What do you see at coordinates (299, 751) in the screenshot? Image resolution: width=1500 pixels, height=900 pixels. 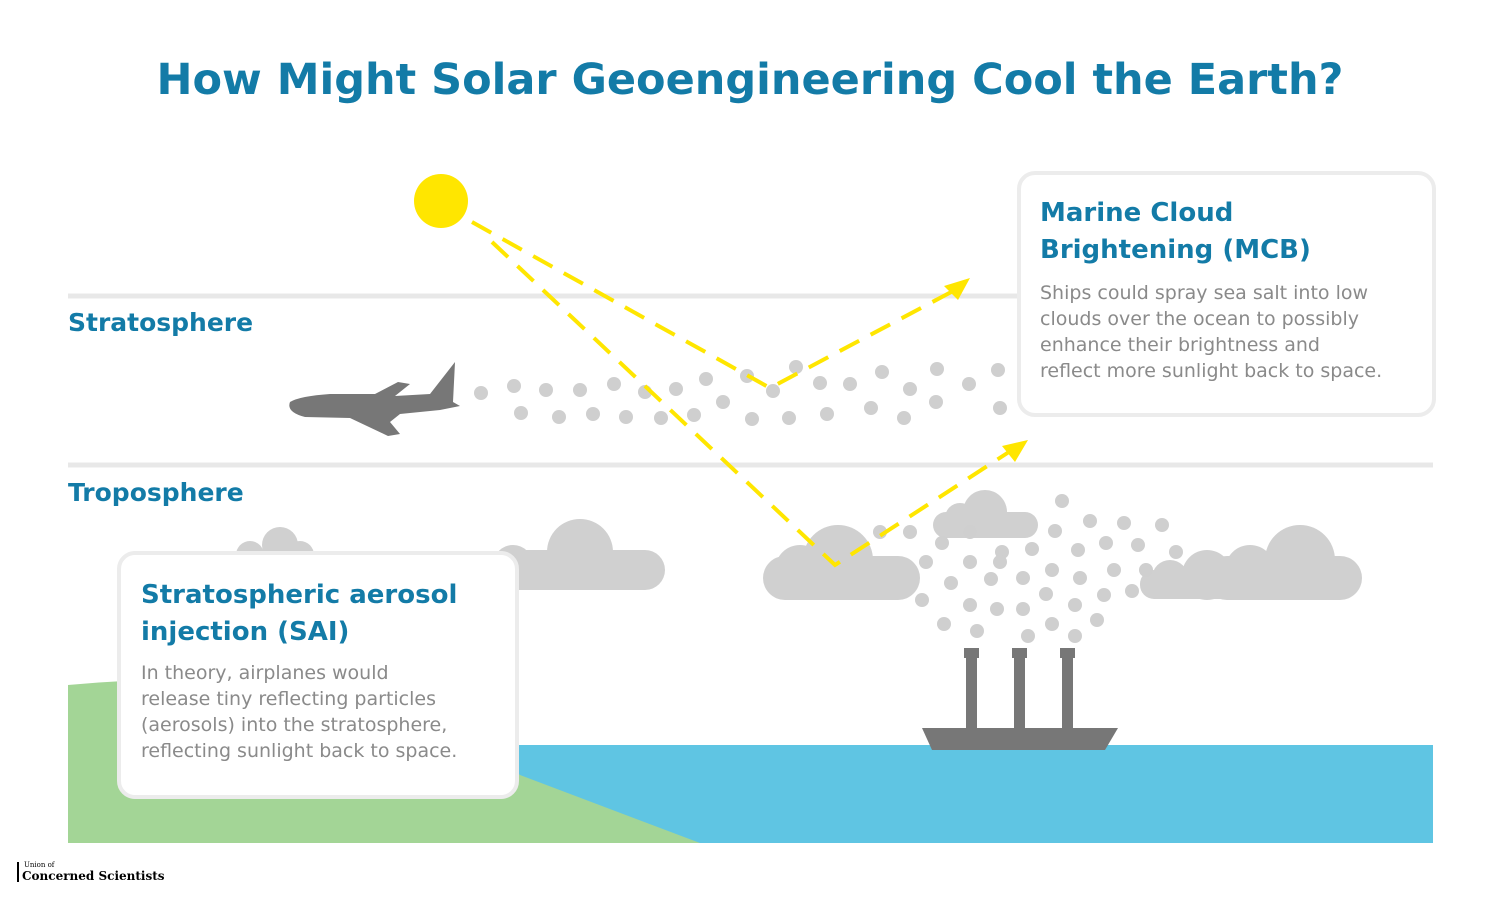 I see `box-body: reflecting sunlight back to space.` at bounding box center [299, 751].